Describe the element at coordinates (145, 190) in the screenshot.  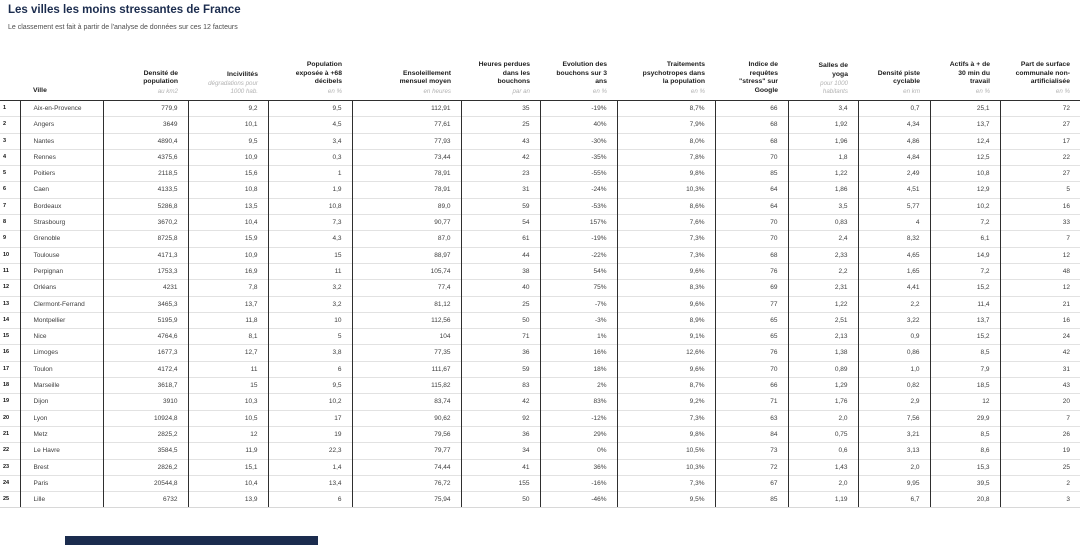
I see `value-cell-0: 4133,5` at that location.